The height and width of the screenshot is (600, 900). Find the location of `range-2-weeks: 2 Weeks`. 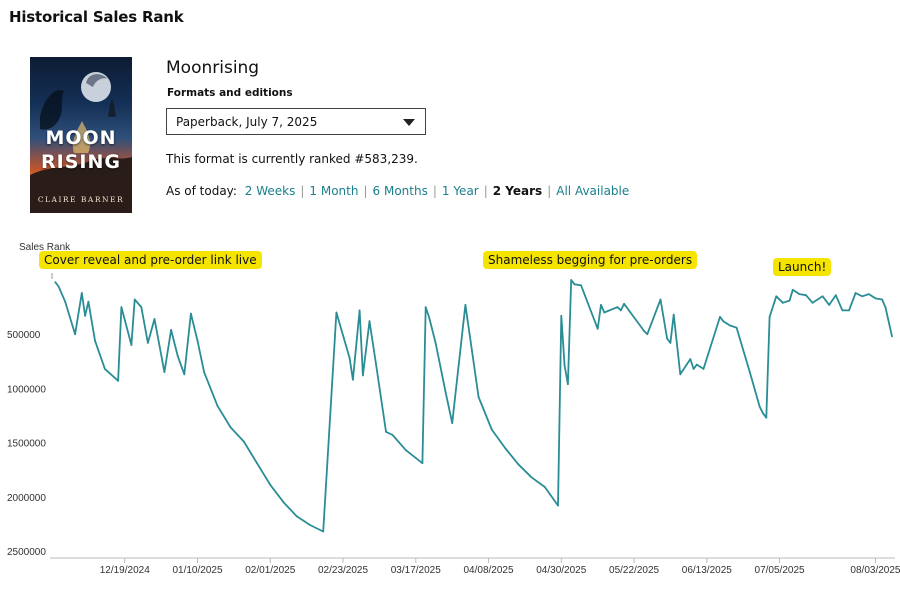

range-2-weeks: 2 Weeks is located at coordinates (270, 191).